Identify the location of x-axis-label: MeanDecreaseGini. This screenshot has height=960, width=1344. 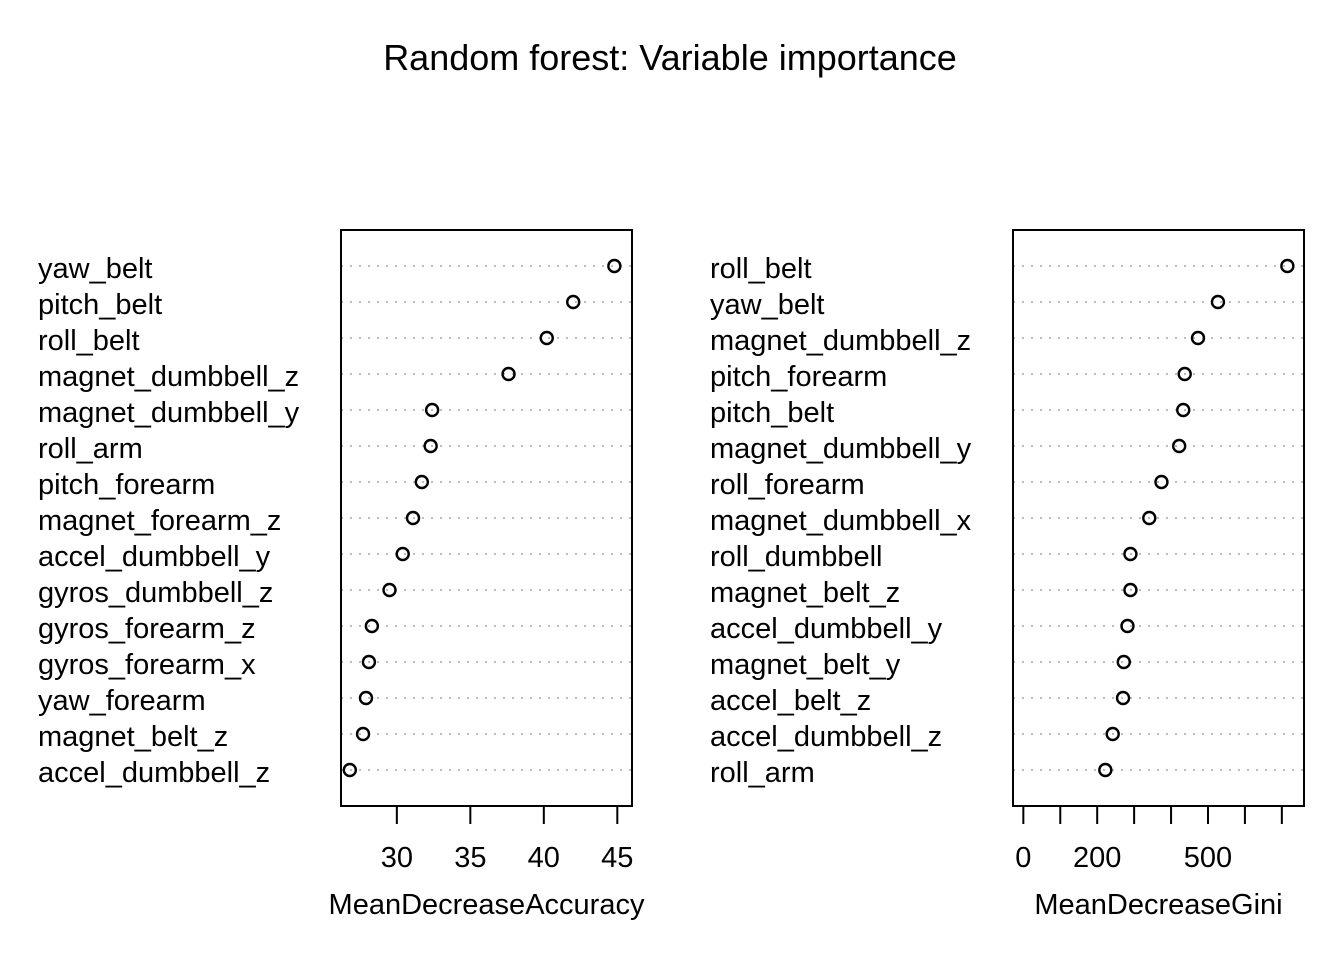
(1158, 905).